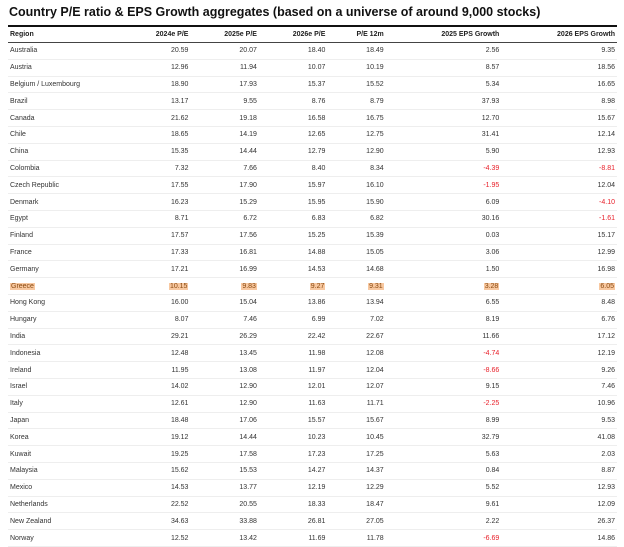  What do you see at coordinates (559, 404) in the screenshot?
I see `value-cell: 10.96` at bounding box center [559, 404].